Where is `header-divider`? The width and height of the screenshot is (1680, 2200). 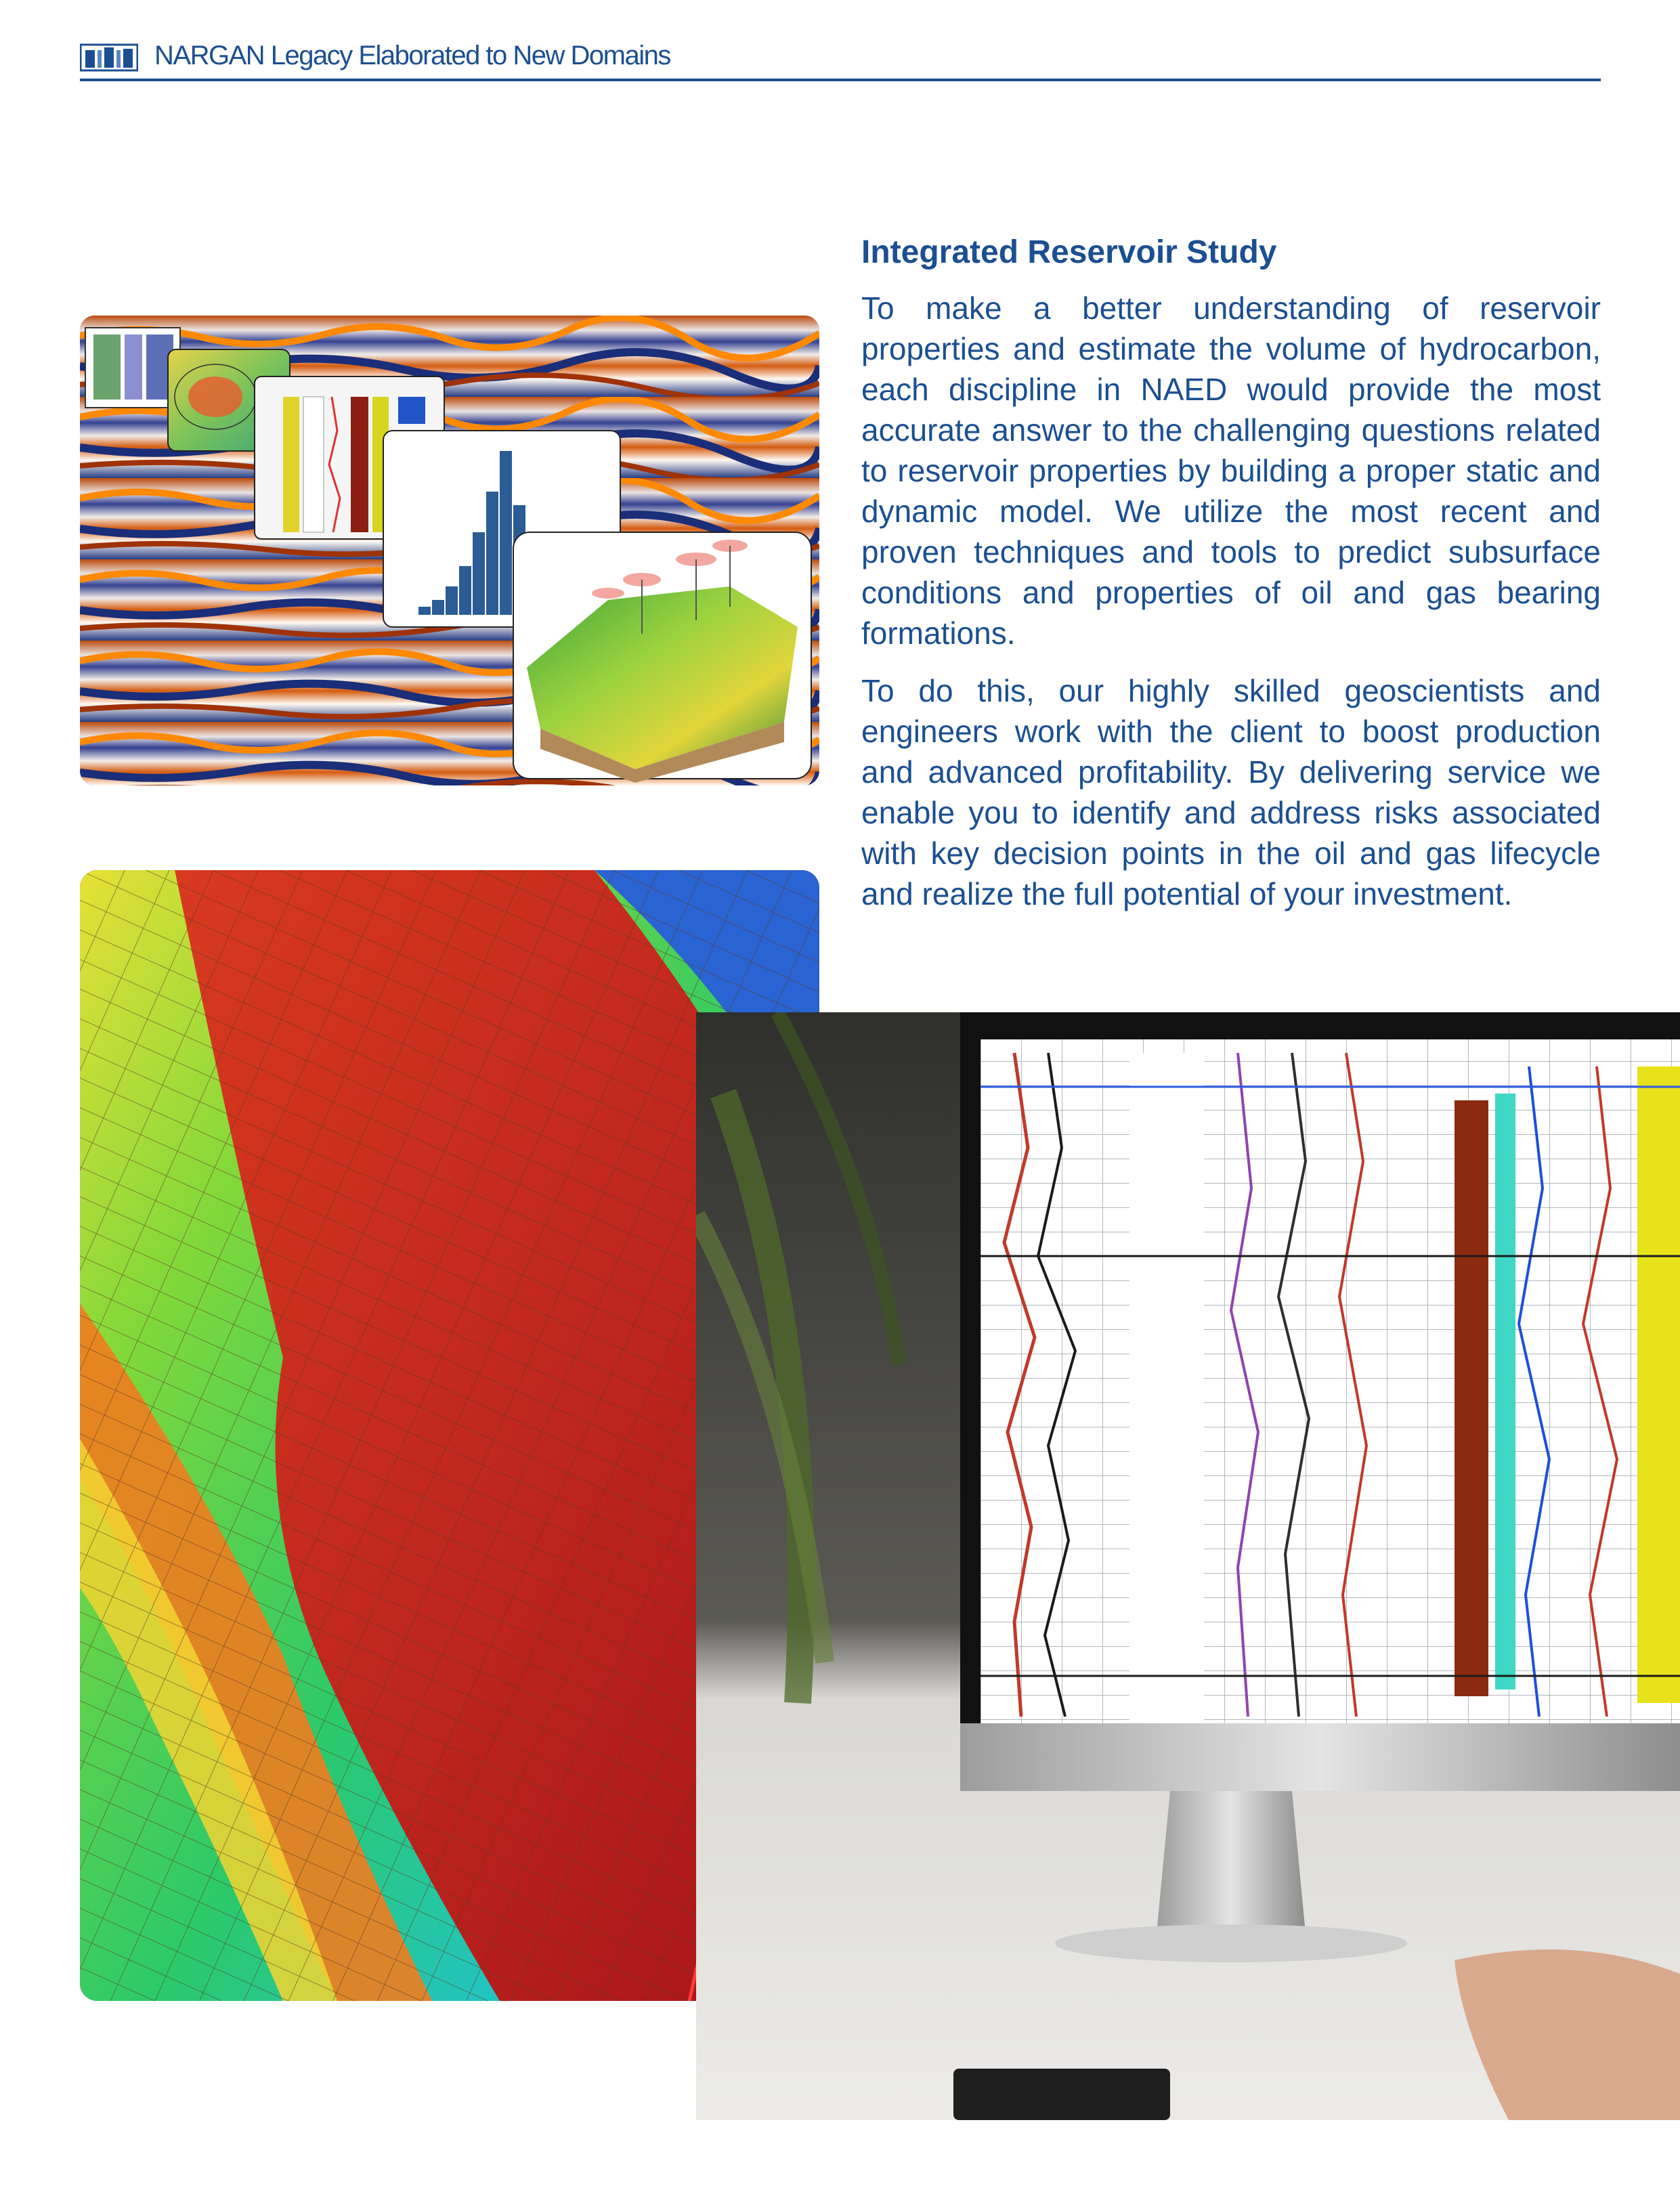 header-divider is located at coordinates (841, 80).